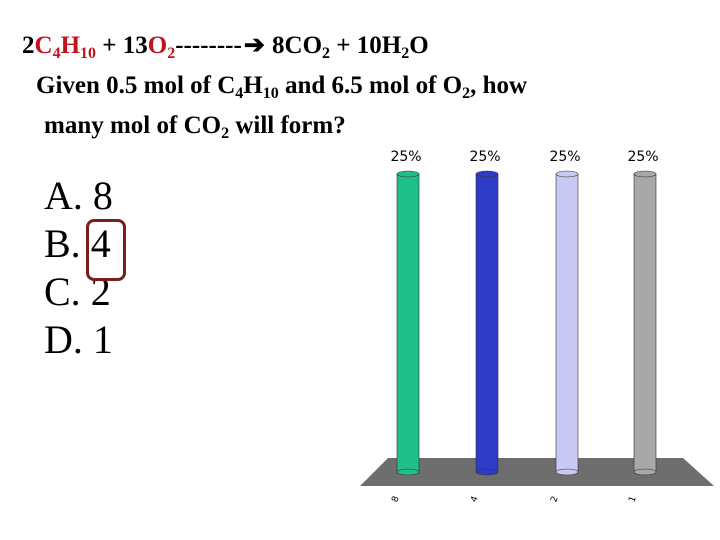 The image size is (720, 540). What do you see at coordinates (484, 157) in the screenshot?
I see `data-label-4: 25%` at bounding box center [484, 157].